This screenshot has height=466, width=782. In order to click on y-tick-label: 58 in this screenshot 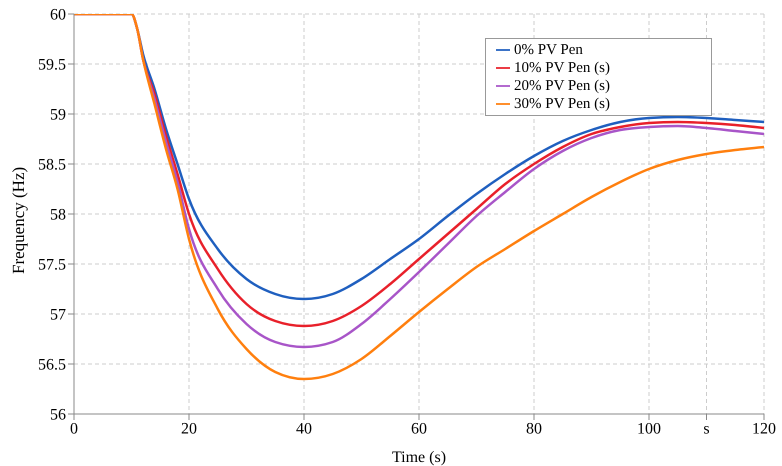, I will do `click(58, 215)`.